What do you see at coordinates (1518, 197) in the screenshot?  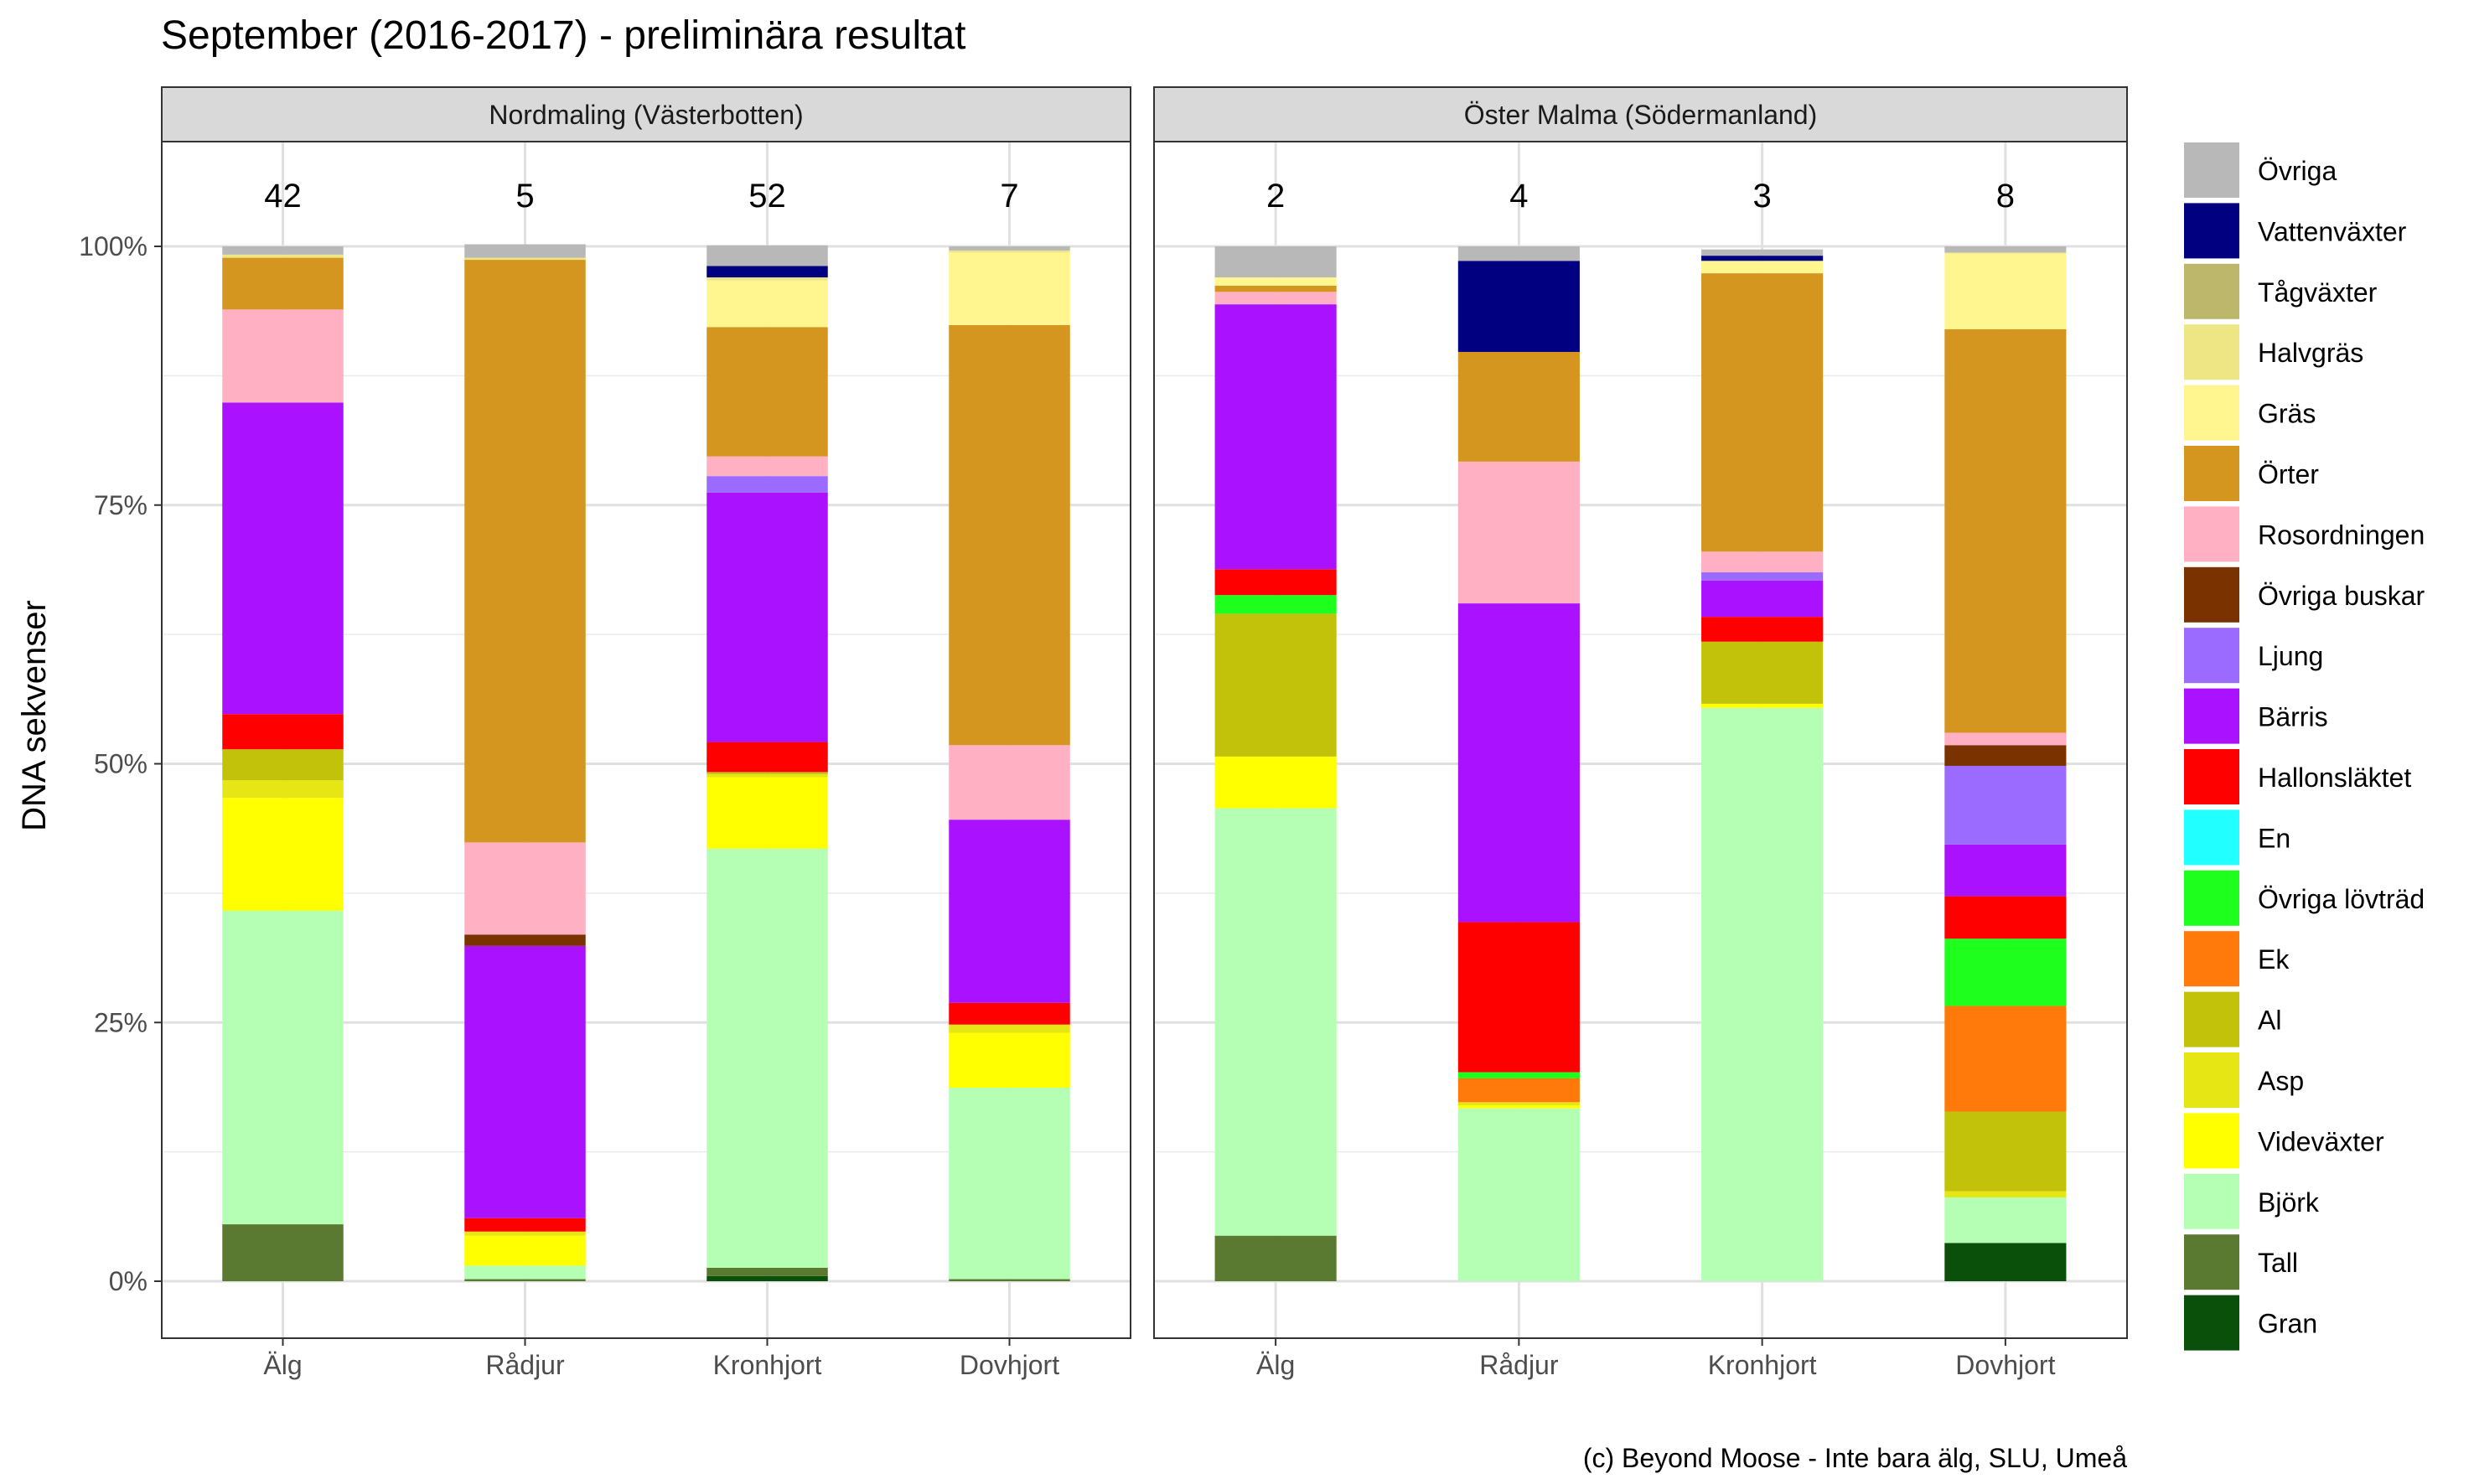 I see `count-label: 4` at bounding box center [1518, 197].